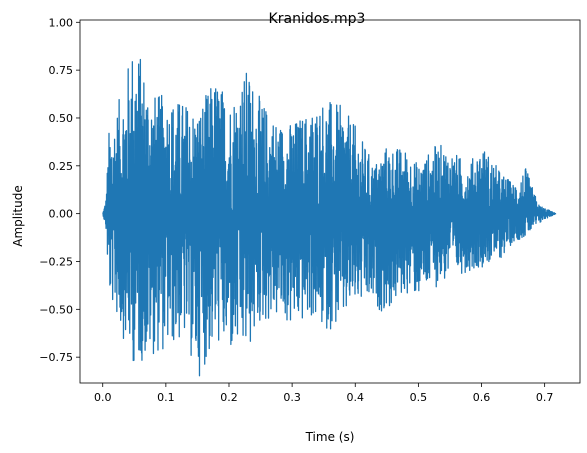 Image resolution: width=587 pixels, height=453 pixels. I want to click on x-tick-label: 0.2, so click(229, 397).